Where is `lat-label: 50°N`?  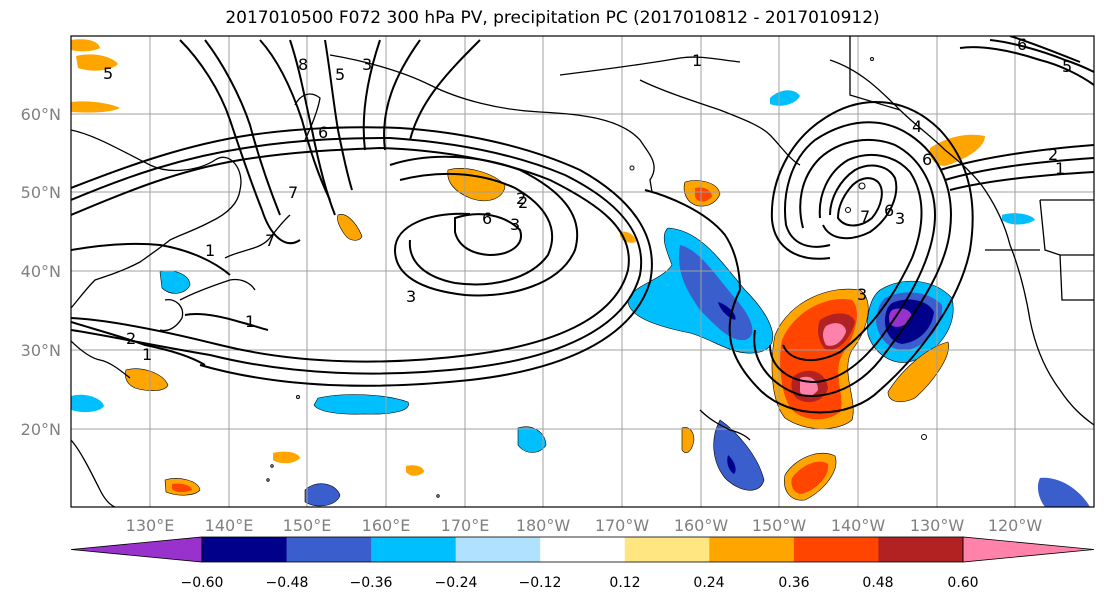
lat-label: 50°N is located at coordinates (41, 192).